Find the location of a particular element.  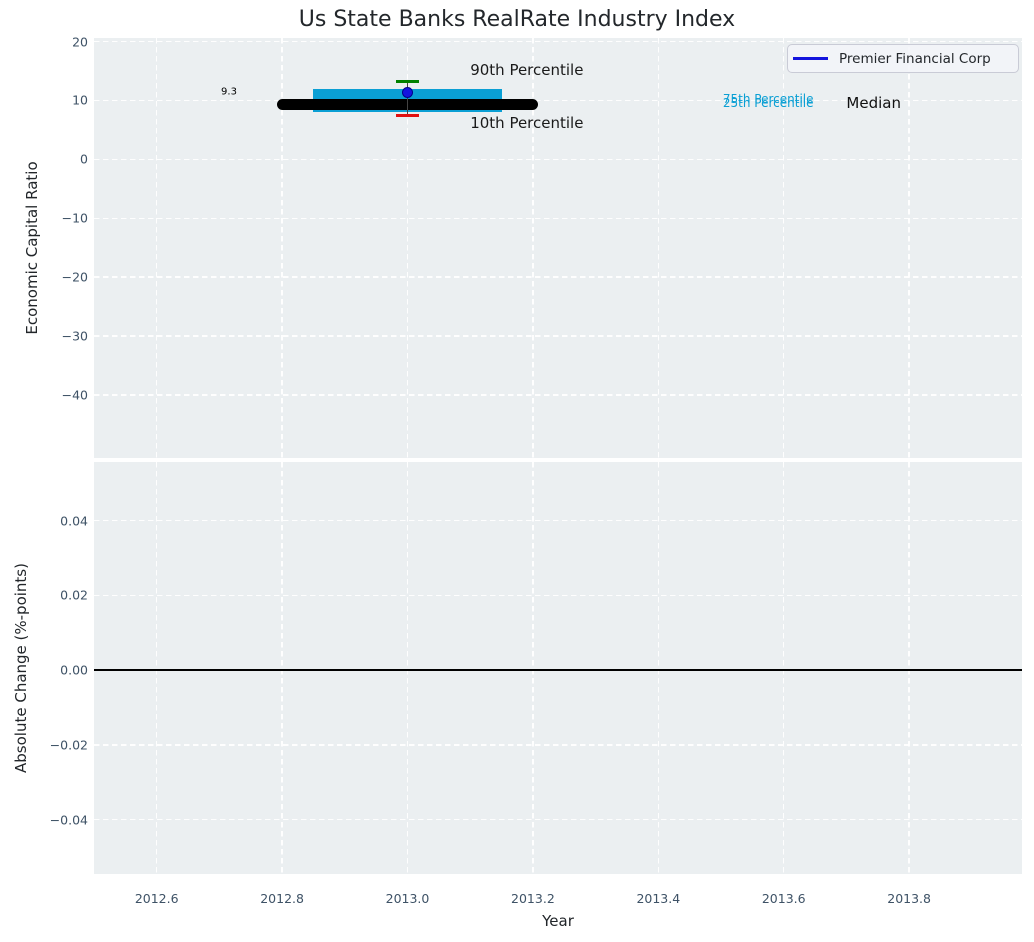

y-tick-label: 10 is located at coordinates (80, 100).